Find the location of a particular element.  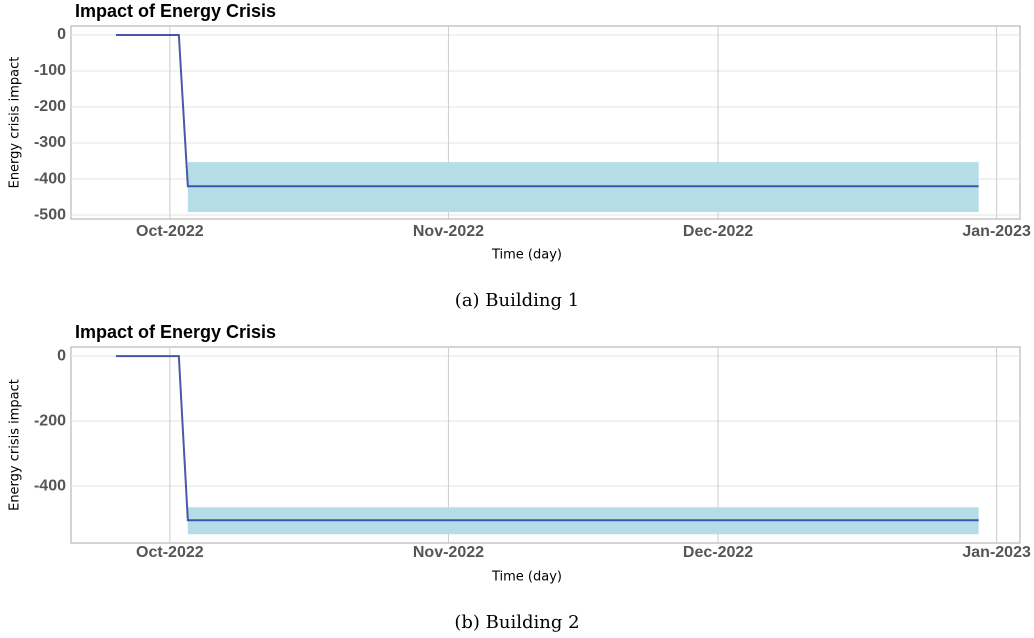

caption: (a) Building 1 is located at coordinates (517, 300).